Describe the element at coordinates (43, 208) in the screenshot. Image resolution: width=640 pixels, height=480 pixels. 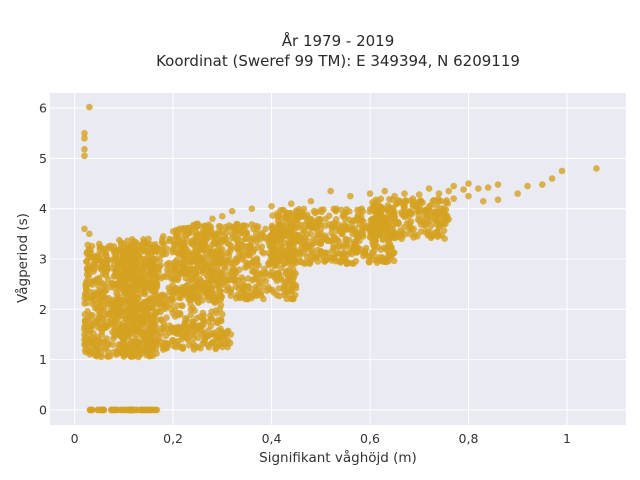
I see `y-tick-label: 4` at that location.